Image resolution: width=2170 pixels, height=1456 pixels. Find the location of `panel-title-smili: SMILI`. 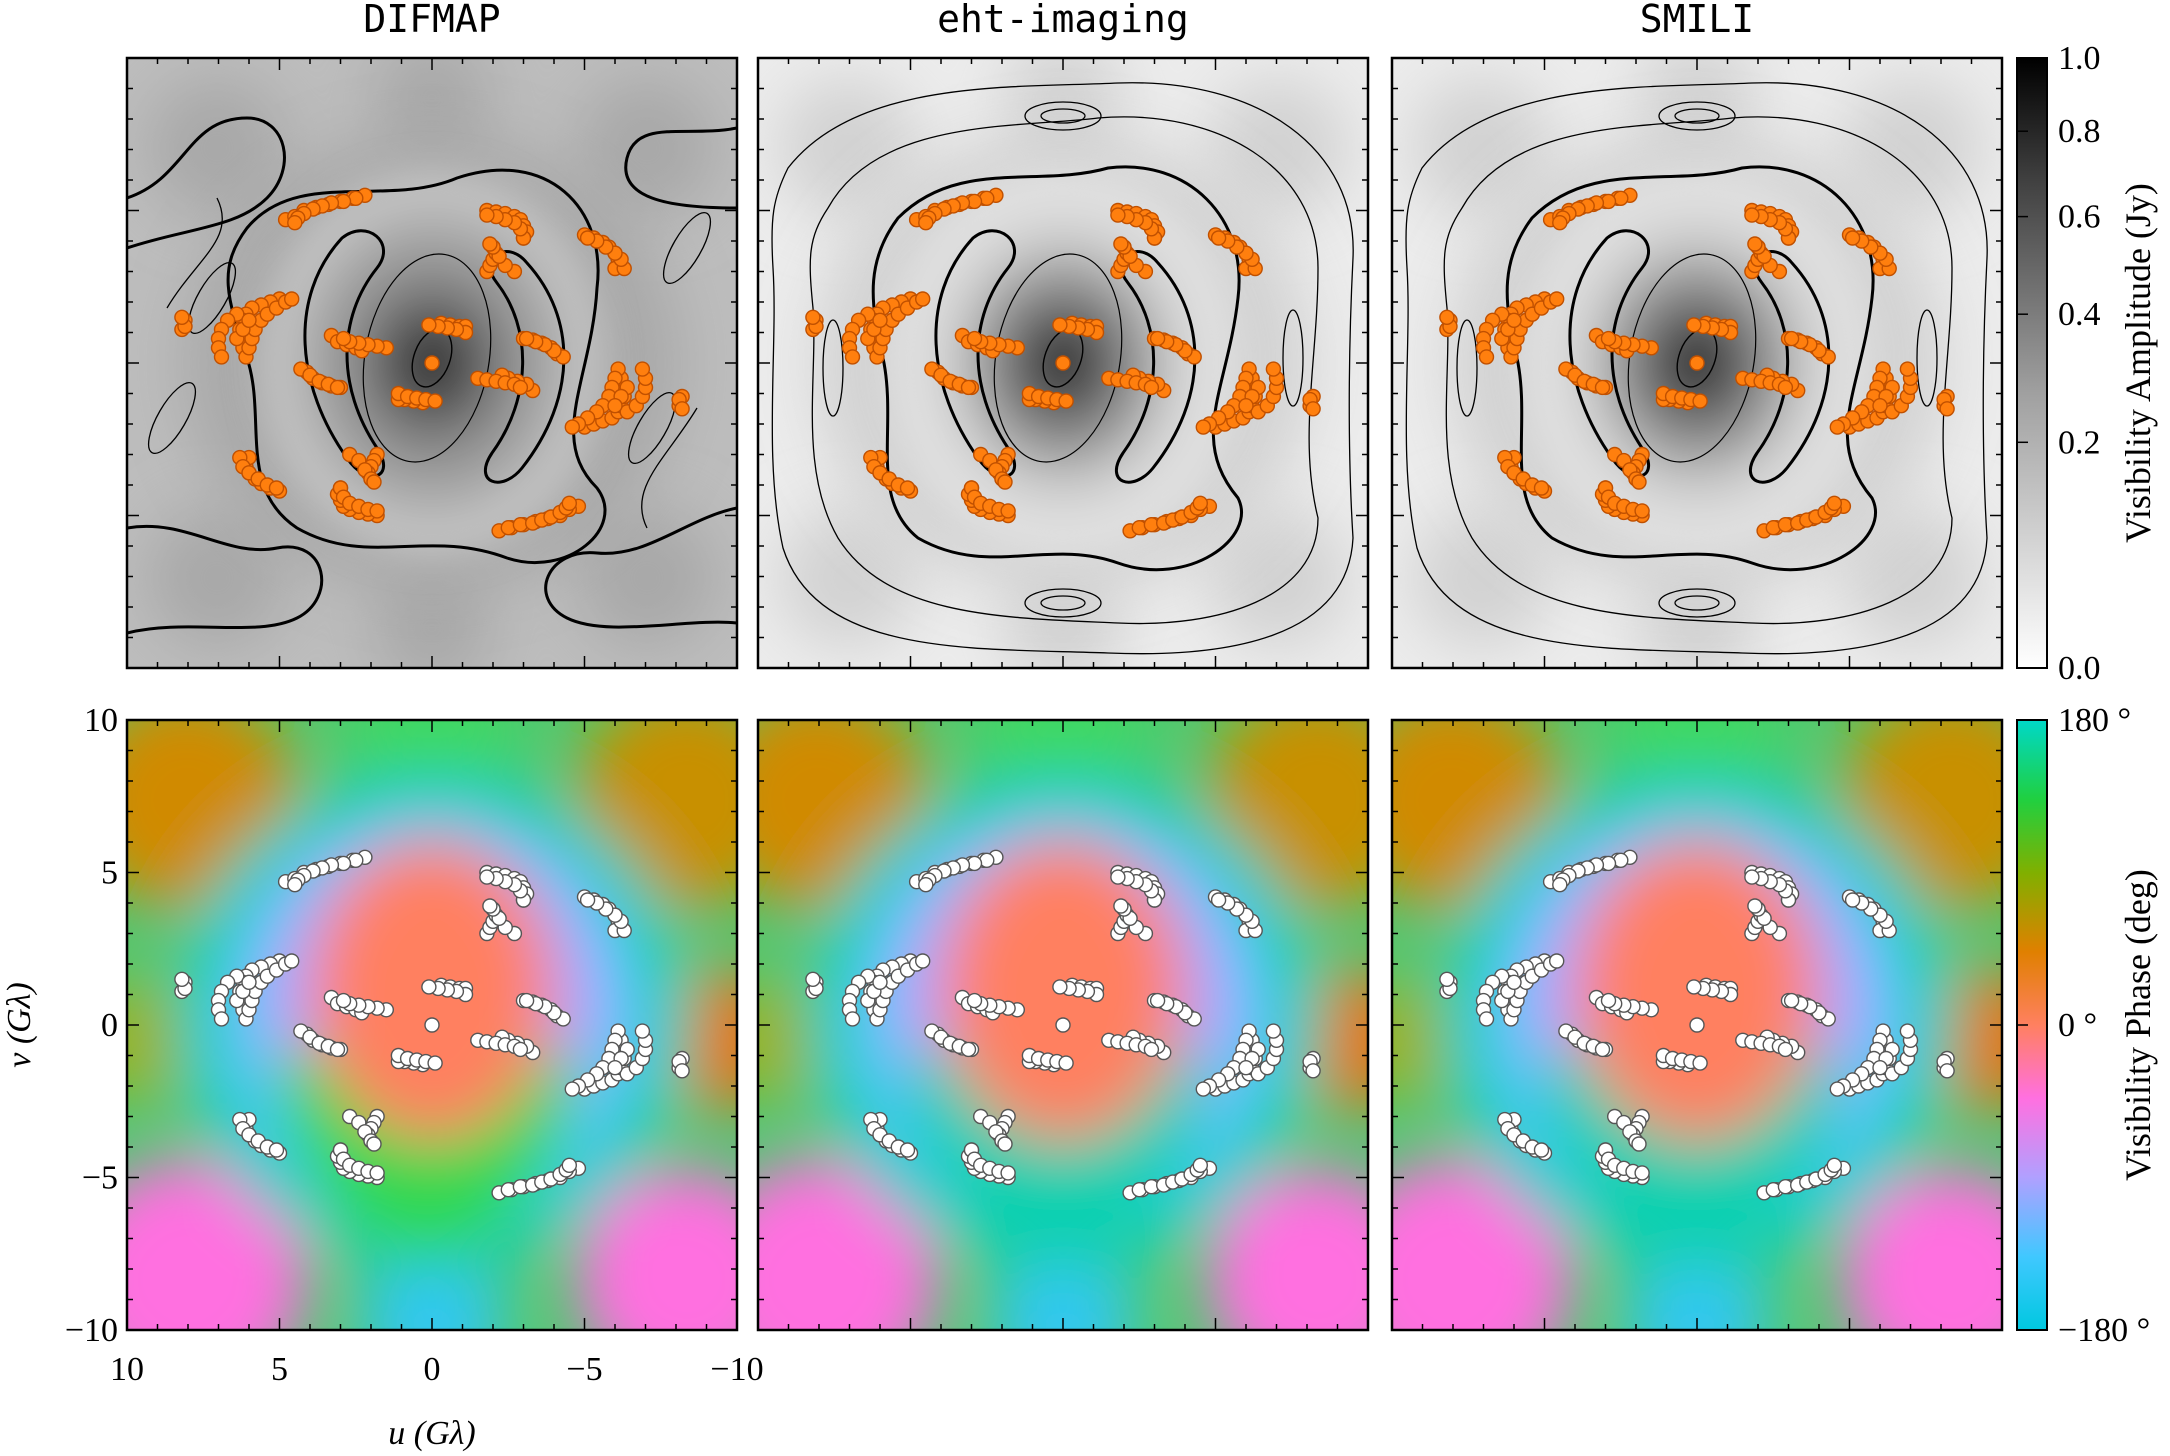

panel-title-smili: SMILI is located at coordinates (1697, 20).